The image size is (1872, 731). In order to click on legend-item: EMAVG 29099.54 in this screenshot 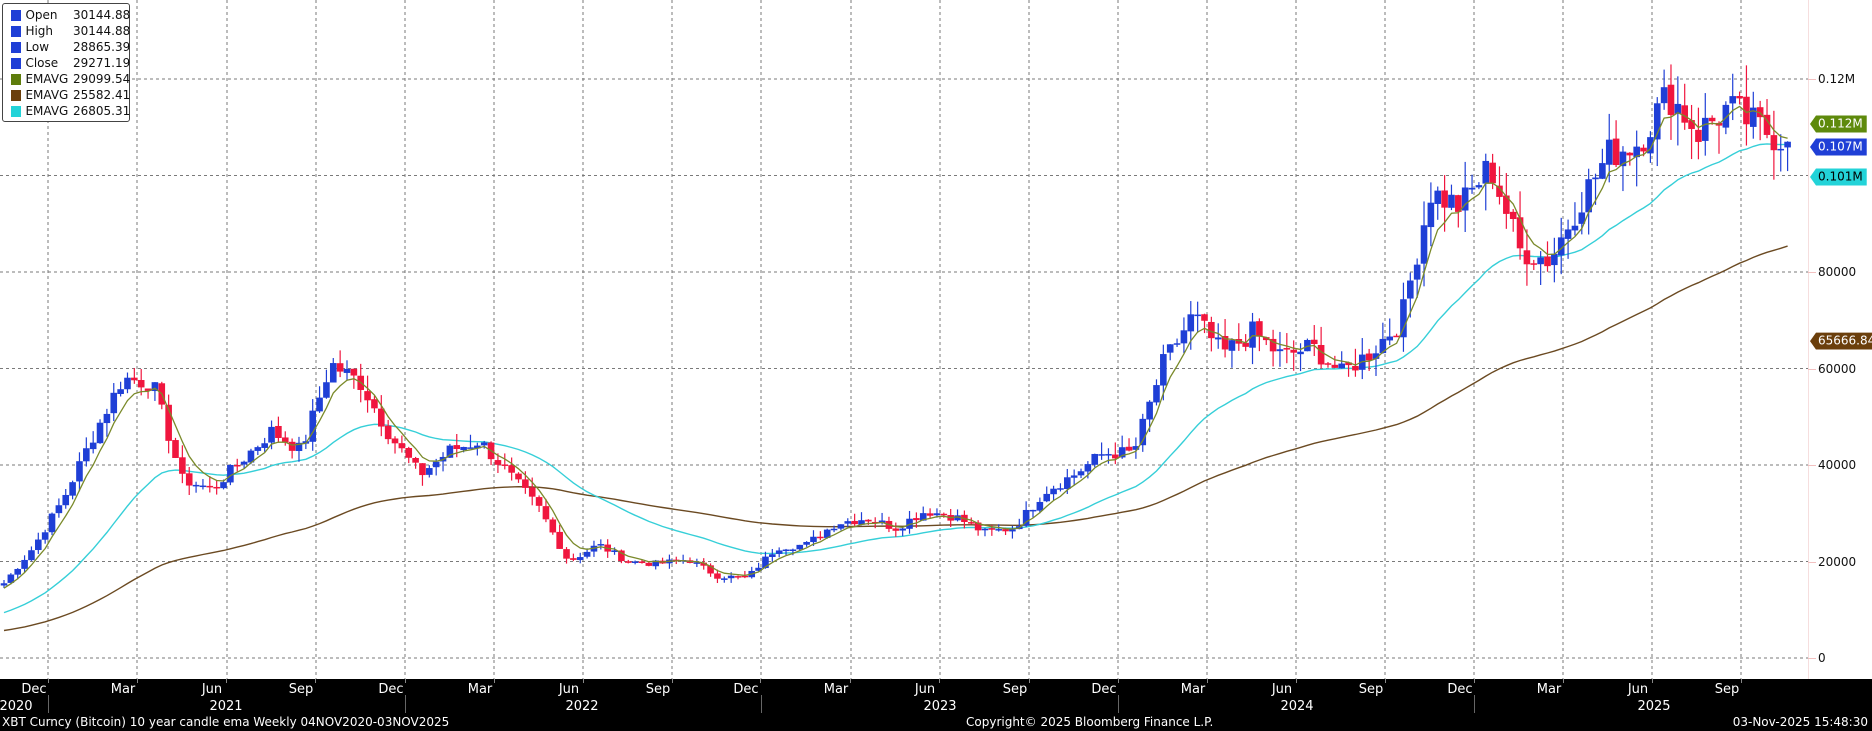, I will do `click(66, 79)`.